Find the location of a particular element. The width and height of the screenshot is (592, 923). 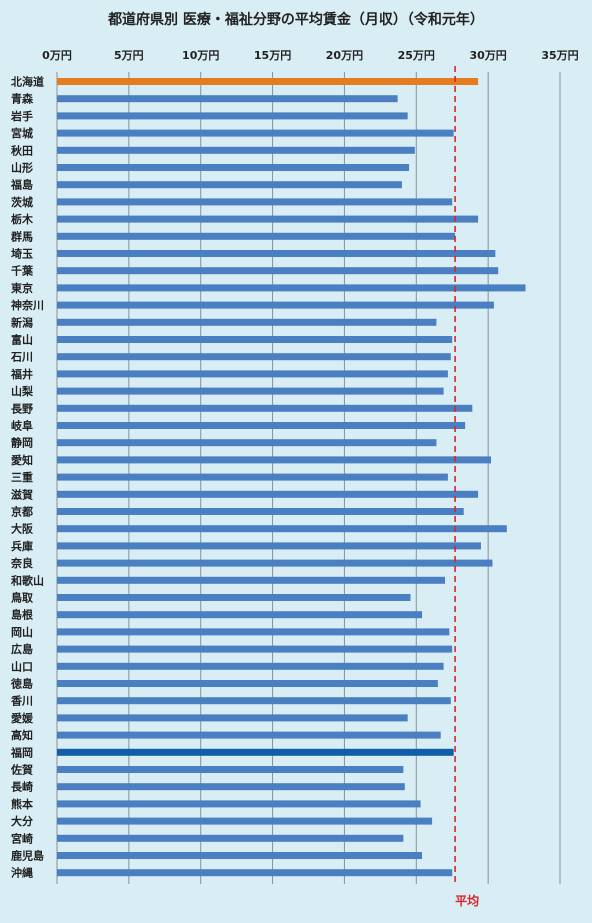

category-label: 高知 is located at coordinates (22, 735).